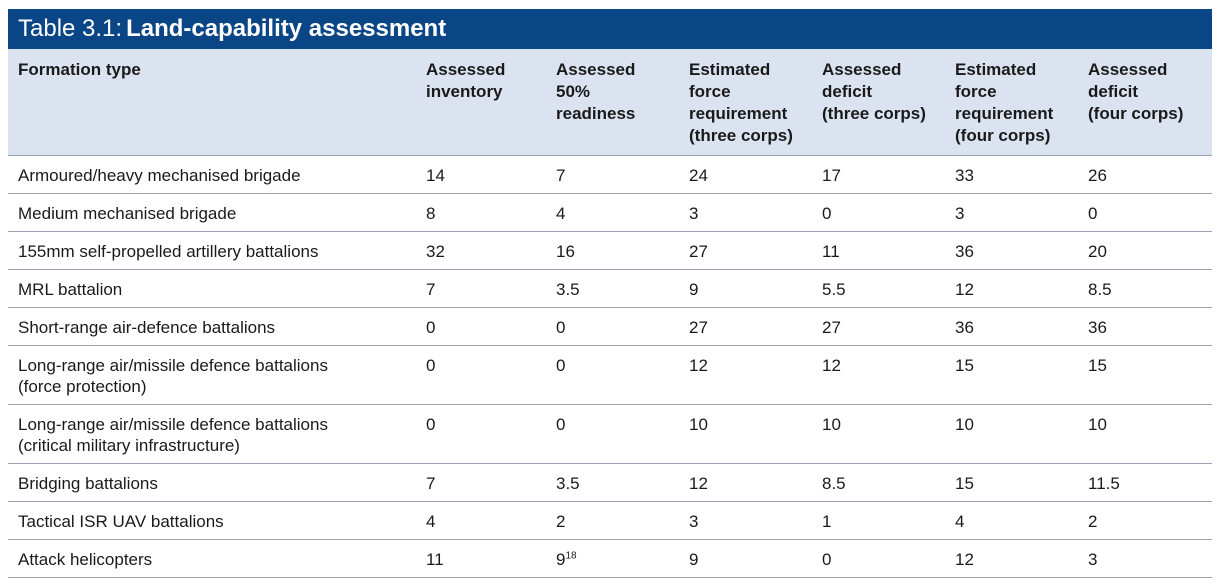  I want to click on value-cell: 16, so click(612, 250).